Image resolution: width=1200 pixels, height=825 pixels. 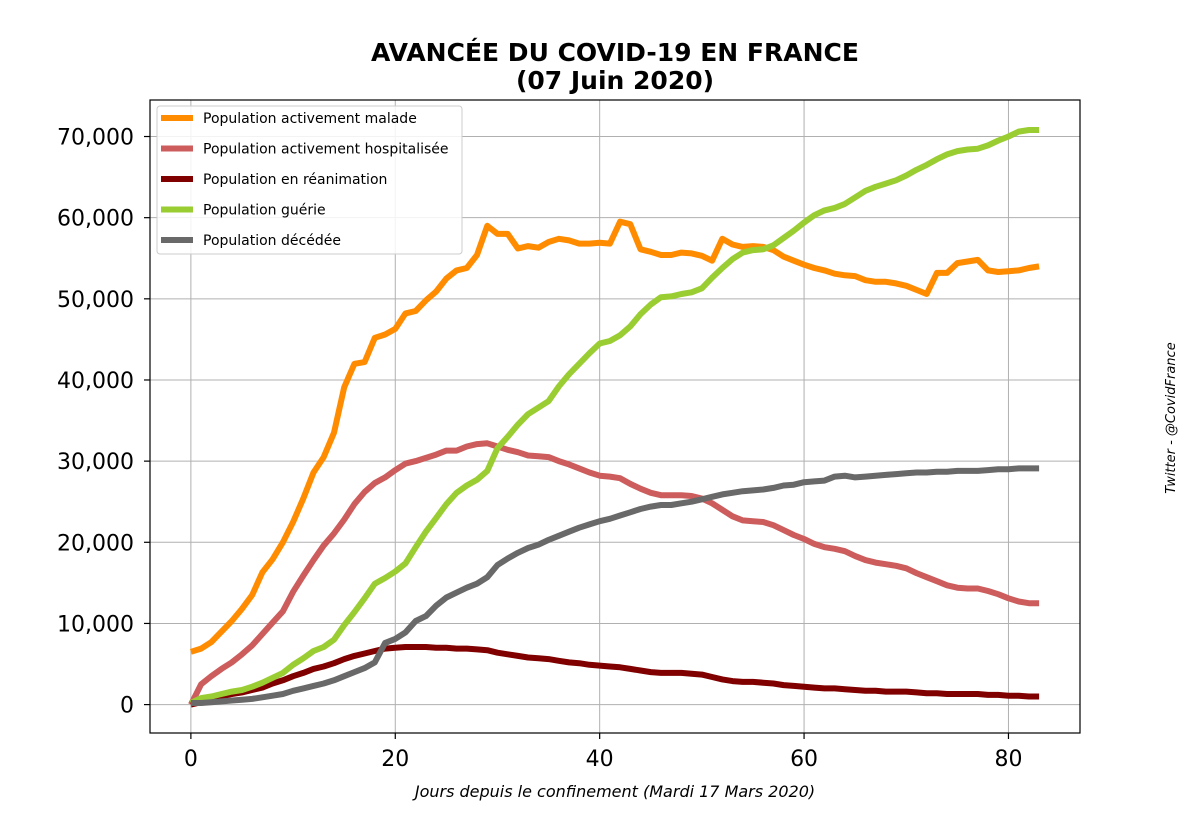 I want to click on legend-label: Population en réanimation, so click(x=295, y=180).